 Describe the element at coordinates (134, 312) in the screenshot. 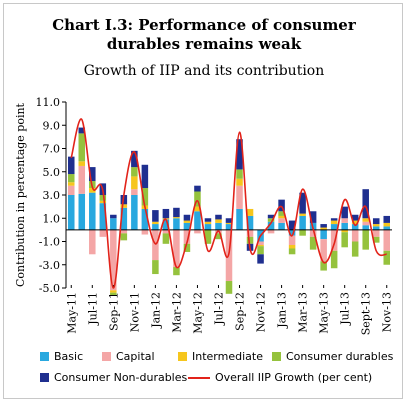

I see `x-tick-label: Nov-11` at that location.